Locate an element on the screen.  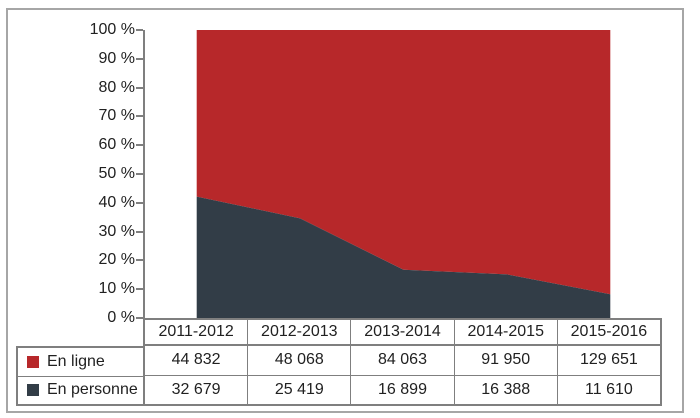
y-axis-tick-label: 70 % is located at coordinates (116, 116).